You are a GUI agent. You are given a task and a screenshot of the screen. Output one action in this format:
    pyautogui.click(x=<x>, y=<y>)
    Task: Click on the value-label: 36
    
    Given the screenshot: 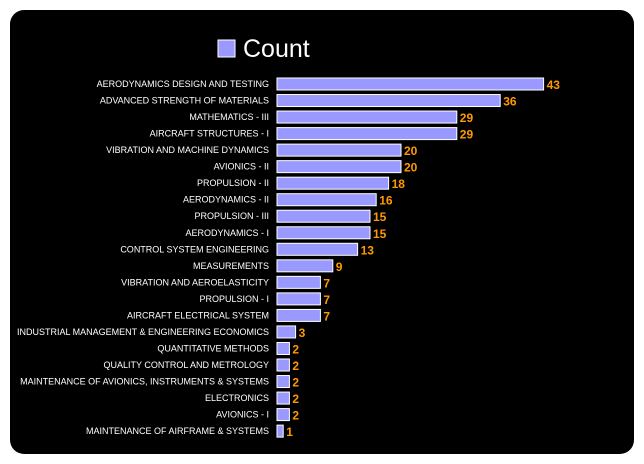 What is the action you would take?
    pyautogui.click(x=510, y=102)
    